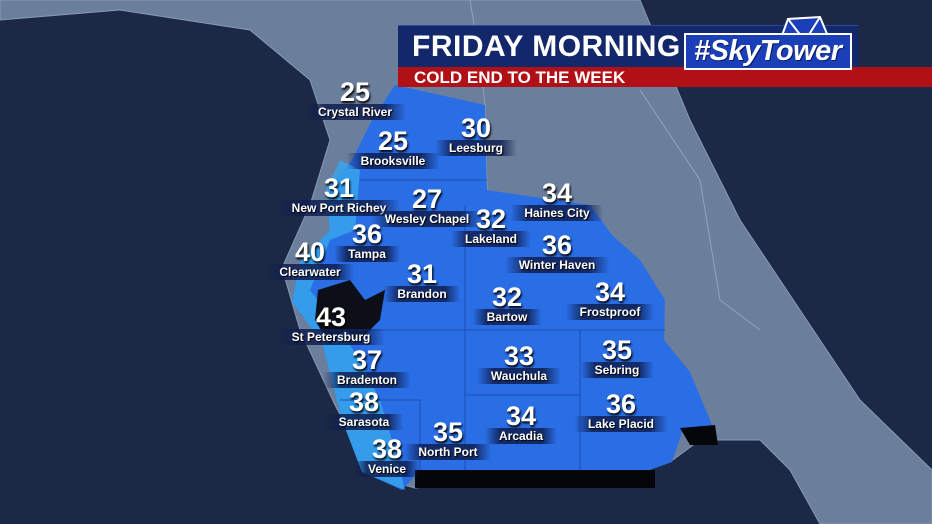  Describe the element at coordinates (520, 77) in the screenshot. I see `subtitle: COLD END TO THE WEEK` at that location.